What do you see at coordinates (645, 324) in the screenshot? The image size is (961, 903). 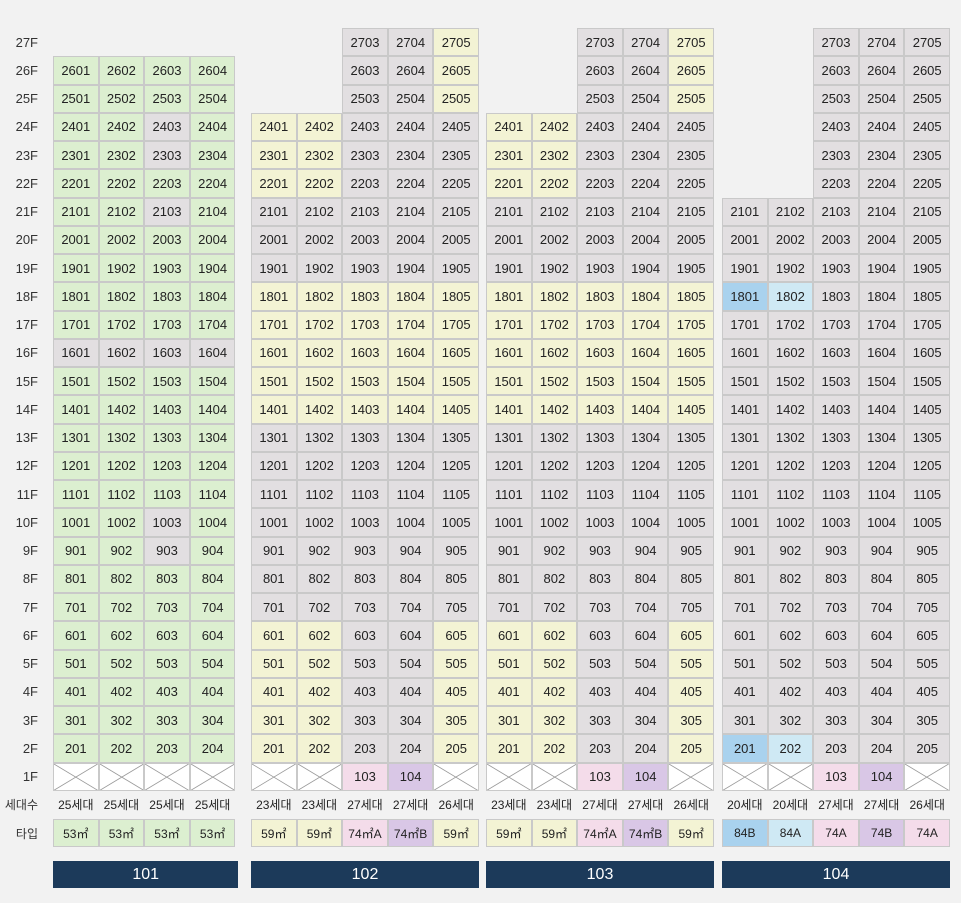 I see `unit-cell: 1704` at bounding box center [645, 324].